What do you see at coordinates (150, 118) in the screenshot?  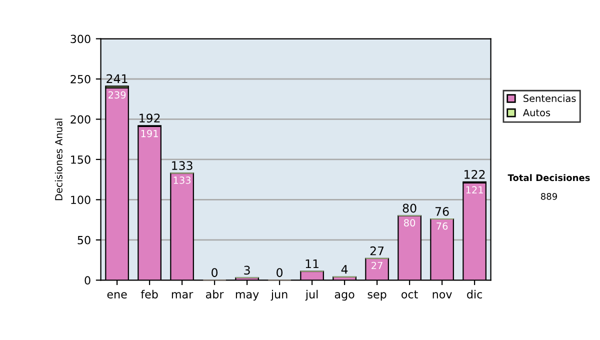 I see `total-label: 192` at bounding box center [150, 118].